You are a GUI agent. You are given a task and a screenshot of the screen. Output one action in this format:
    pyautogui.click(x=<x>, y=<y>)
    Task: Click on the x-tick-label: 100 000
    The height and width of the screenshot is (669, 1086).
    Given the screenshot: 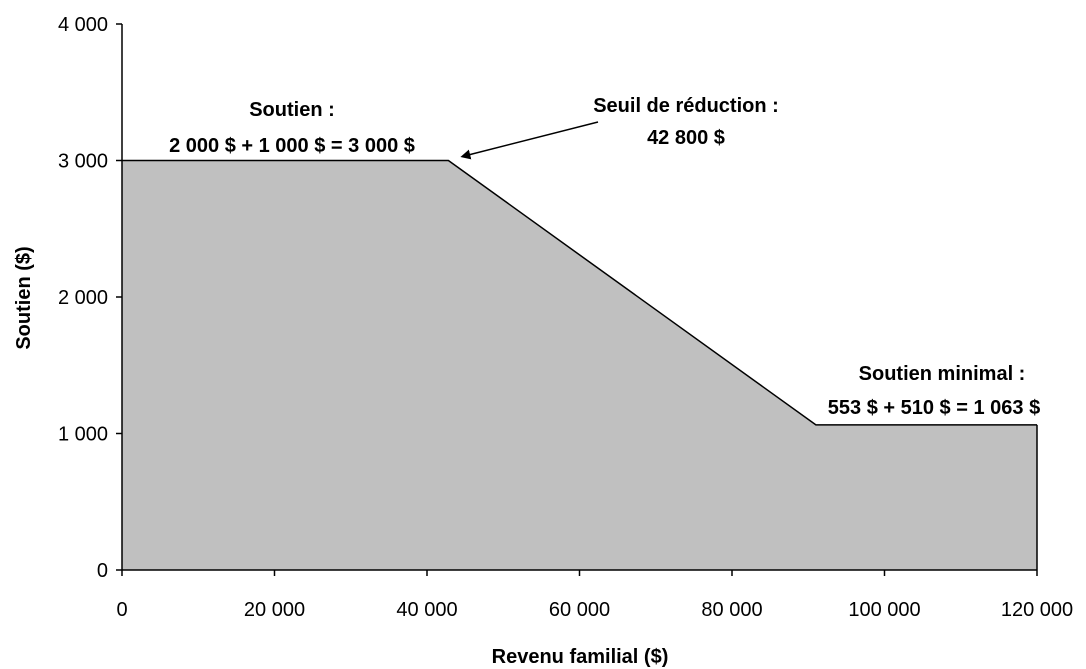 What is the action you would take?
    pyautogui.click(x=884, y=610)
    